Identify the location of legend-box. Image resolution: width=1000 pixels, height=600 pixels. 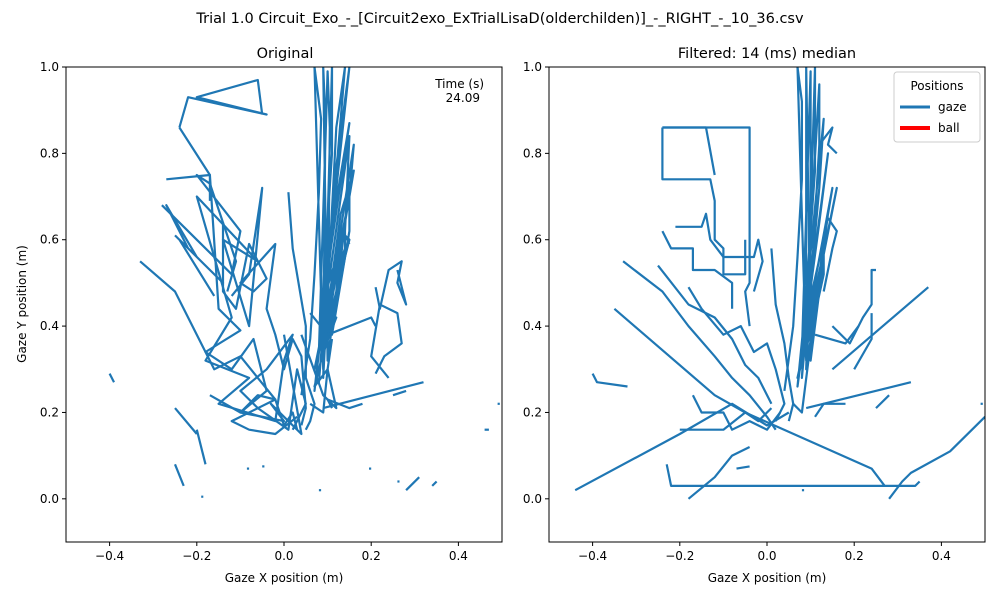
(937, 107).